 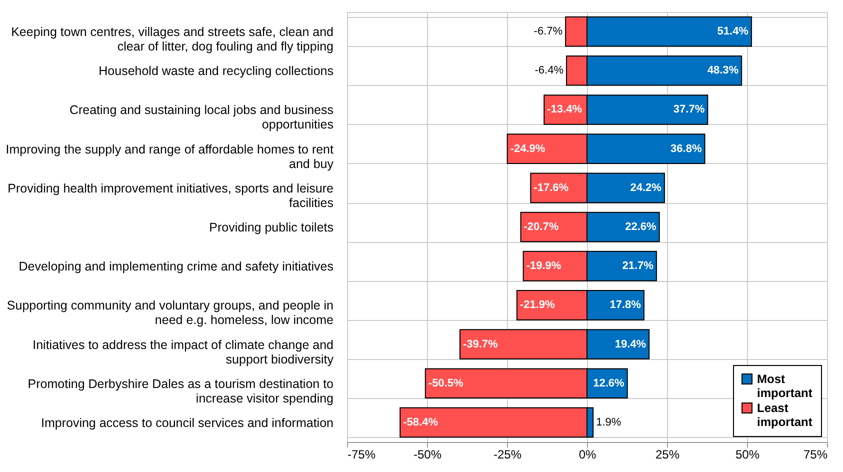 What do you see at coordinates (537, 305) in the screenshot?
I see `data-label: -21.9%` at bounding box center [537, 305].